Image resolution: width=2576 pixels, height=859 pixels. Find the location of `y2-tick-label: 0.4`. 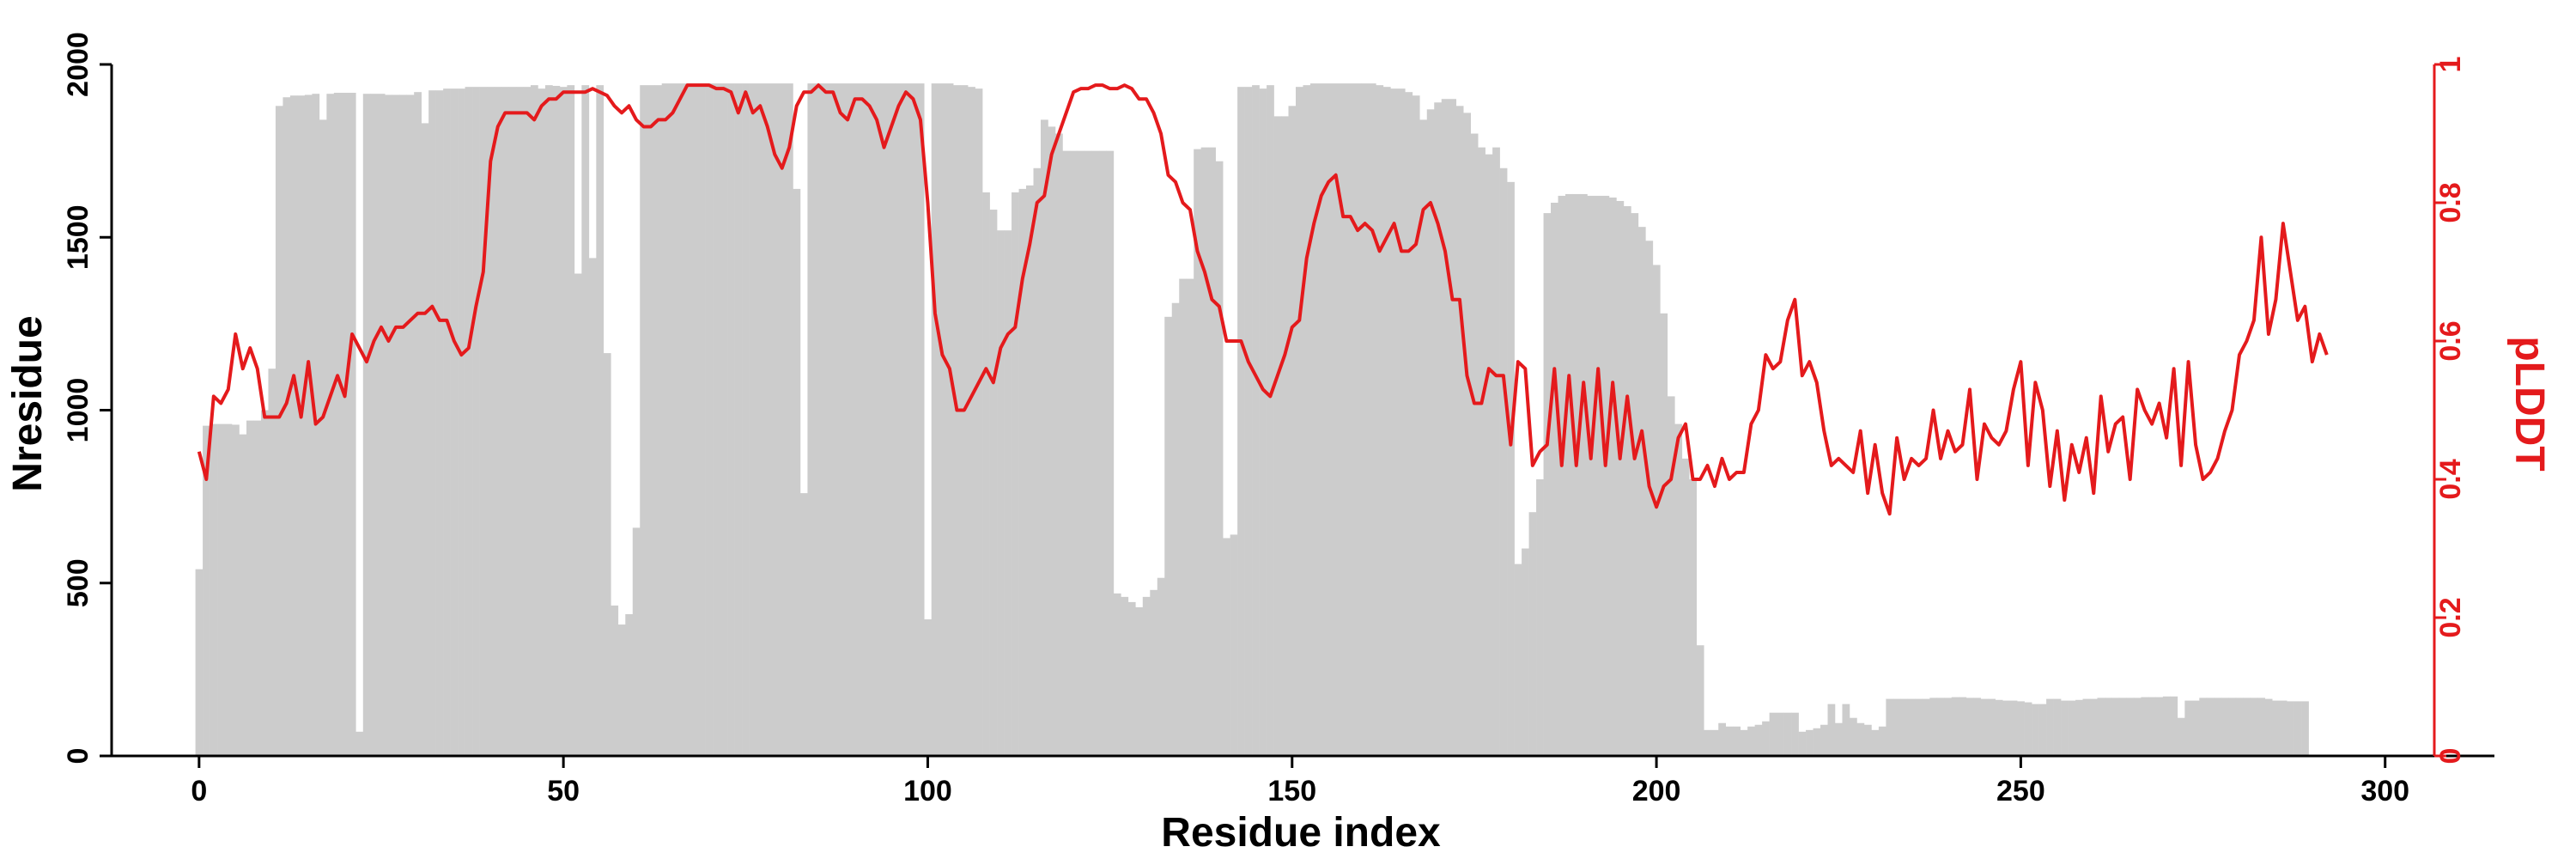

y2-tick-label: 0.4 is located at coordinates (2450, 479).